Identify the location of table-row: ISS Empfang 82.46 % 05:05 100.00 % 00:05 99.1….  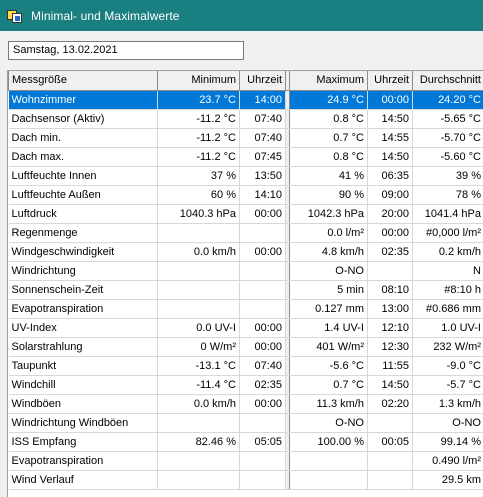
(245, 442).